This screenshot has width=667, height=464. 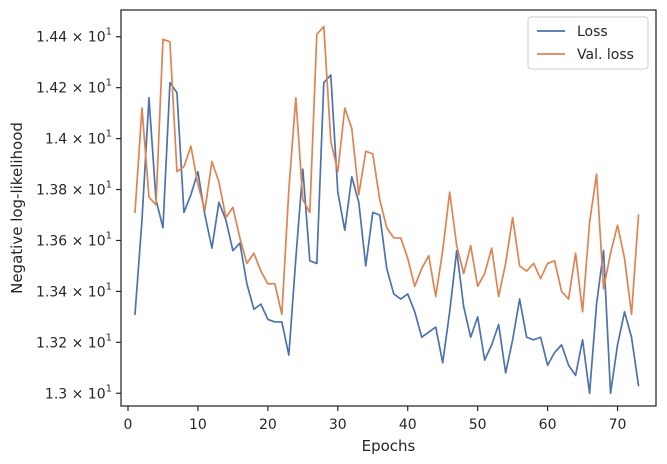 I want to click on x-tick-label: 60, so click(x=548, y=425).